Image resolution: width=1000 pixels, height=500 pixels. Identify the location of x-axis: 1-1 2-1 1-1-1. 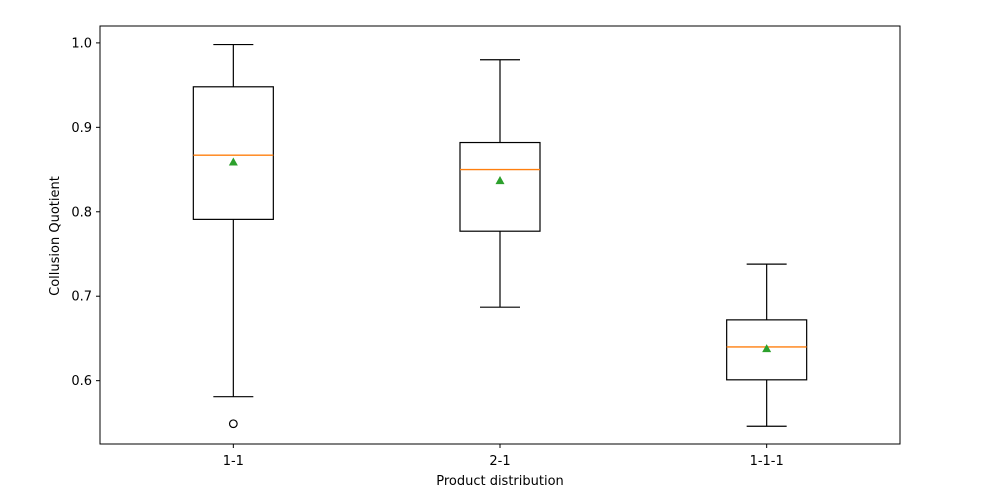
(503, 456).